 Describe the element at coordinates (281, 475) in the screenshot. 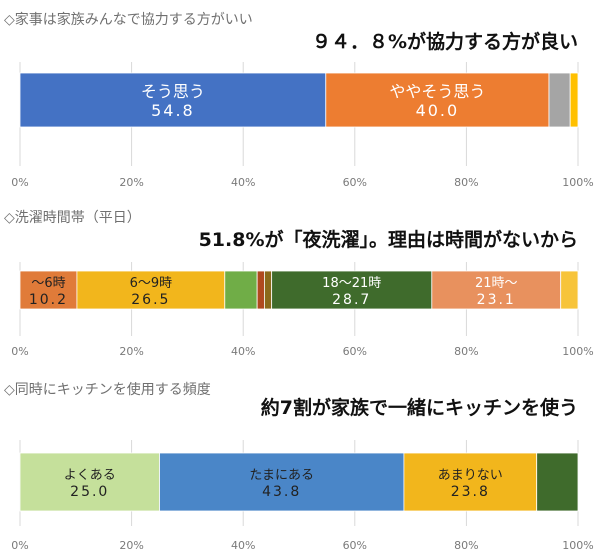

I see `segment-category-label: たまにある` at that location.